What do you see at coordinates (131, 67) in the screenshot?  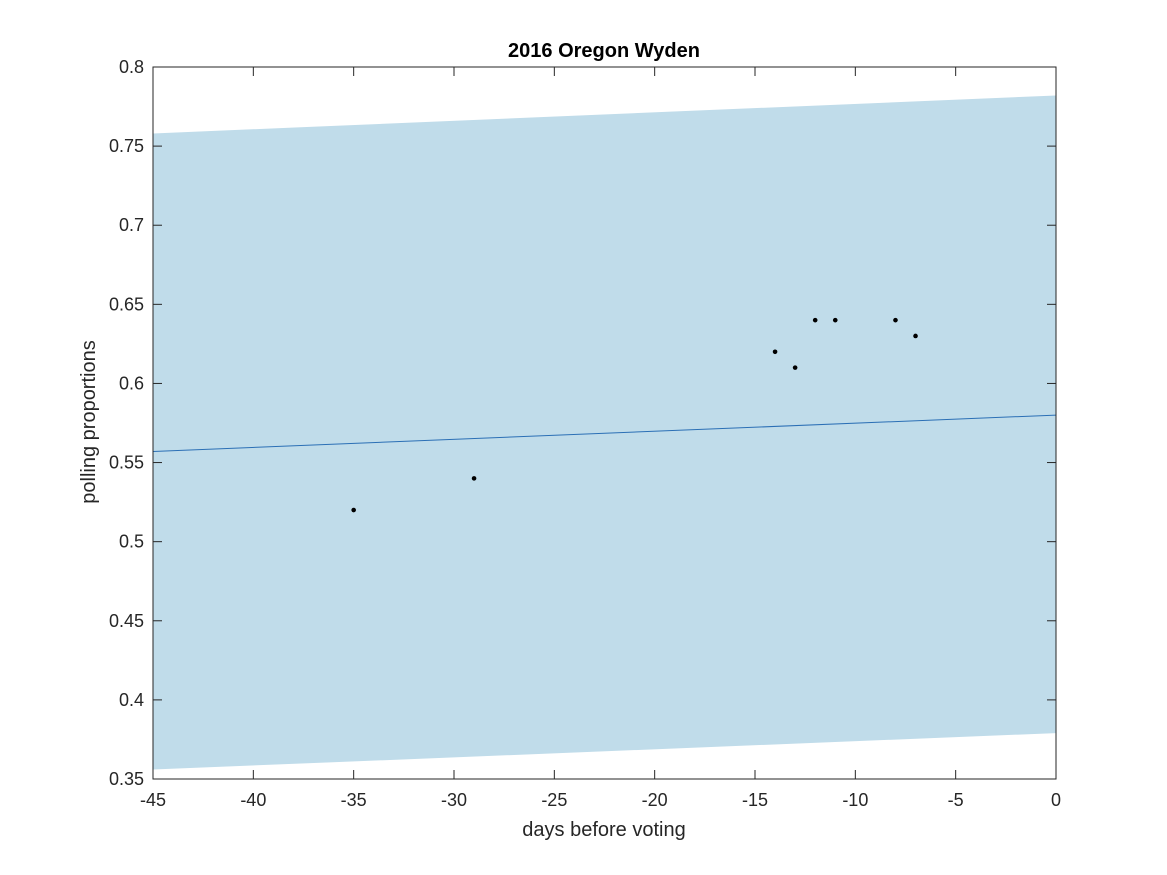 I see `y-tick-label: 0.8` at bounding box center [131, 67].